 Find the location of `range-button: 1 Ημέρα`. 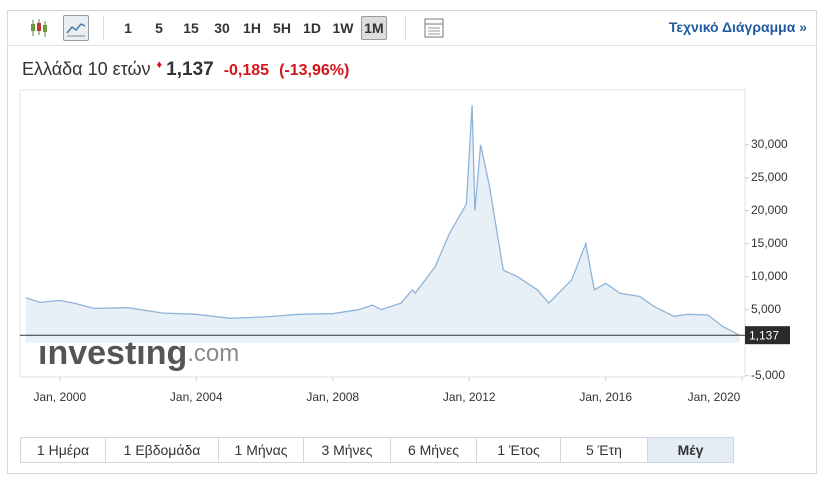

range-button: 1 Ημέρα is located at coordinates (63, 450).